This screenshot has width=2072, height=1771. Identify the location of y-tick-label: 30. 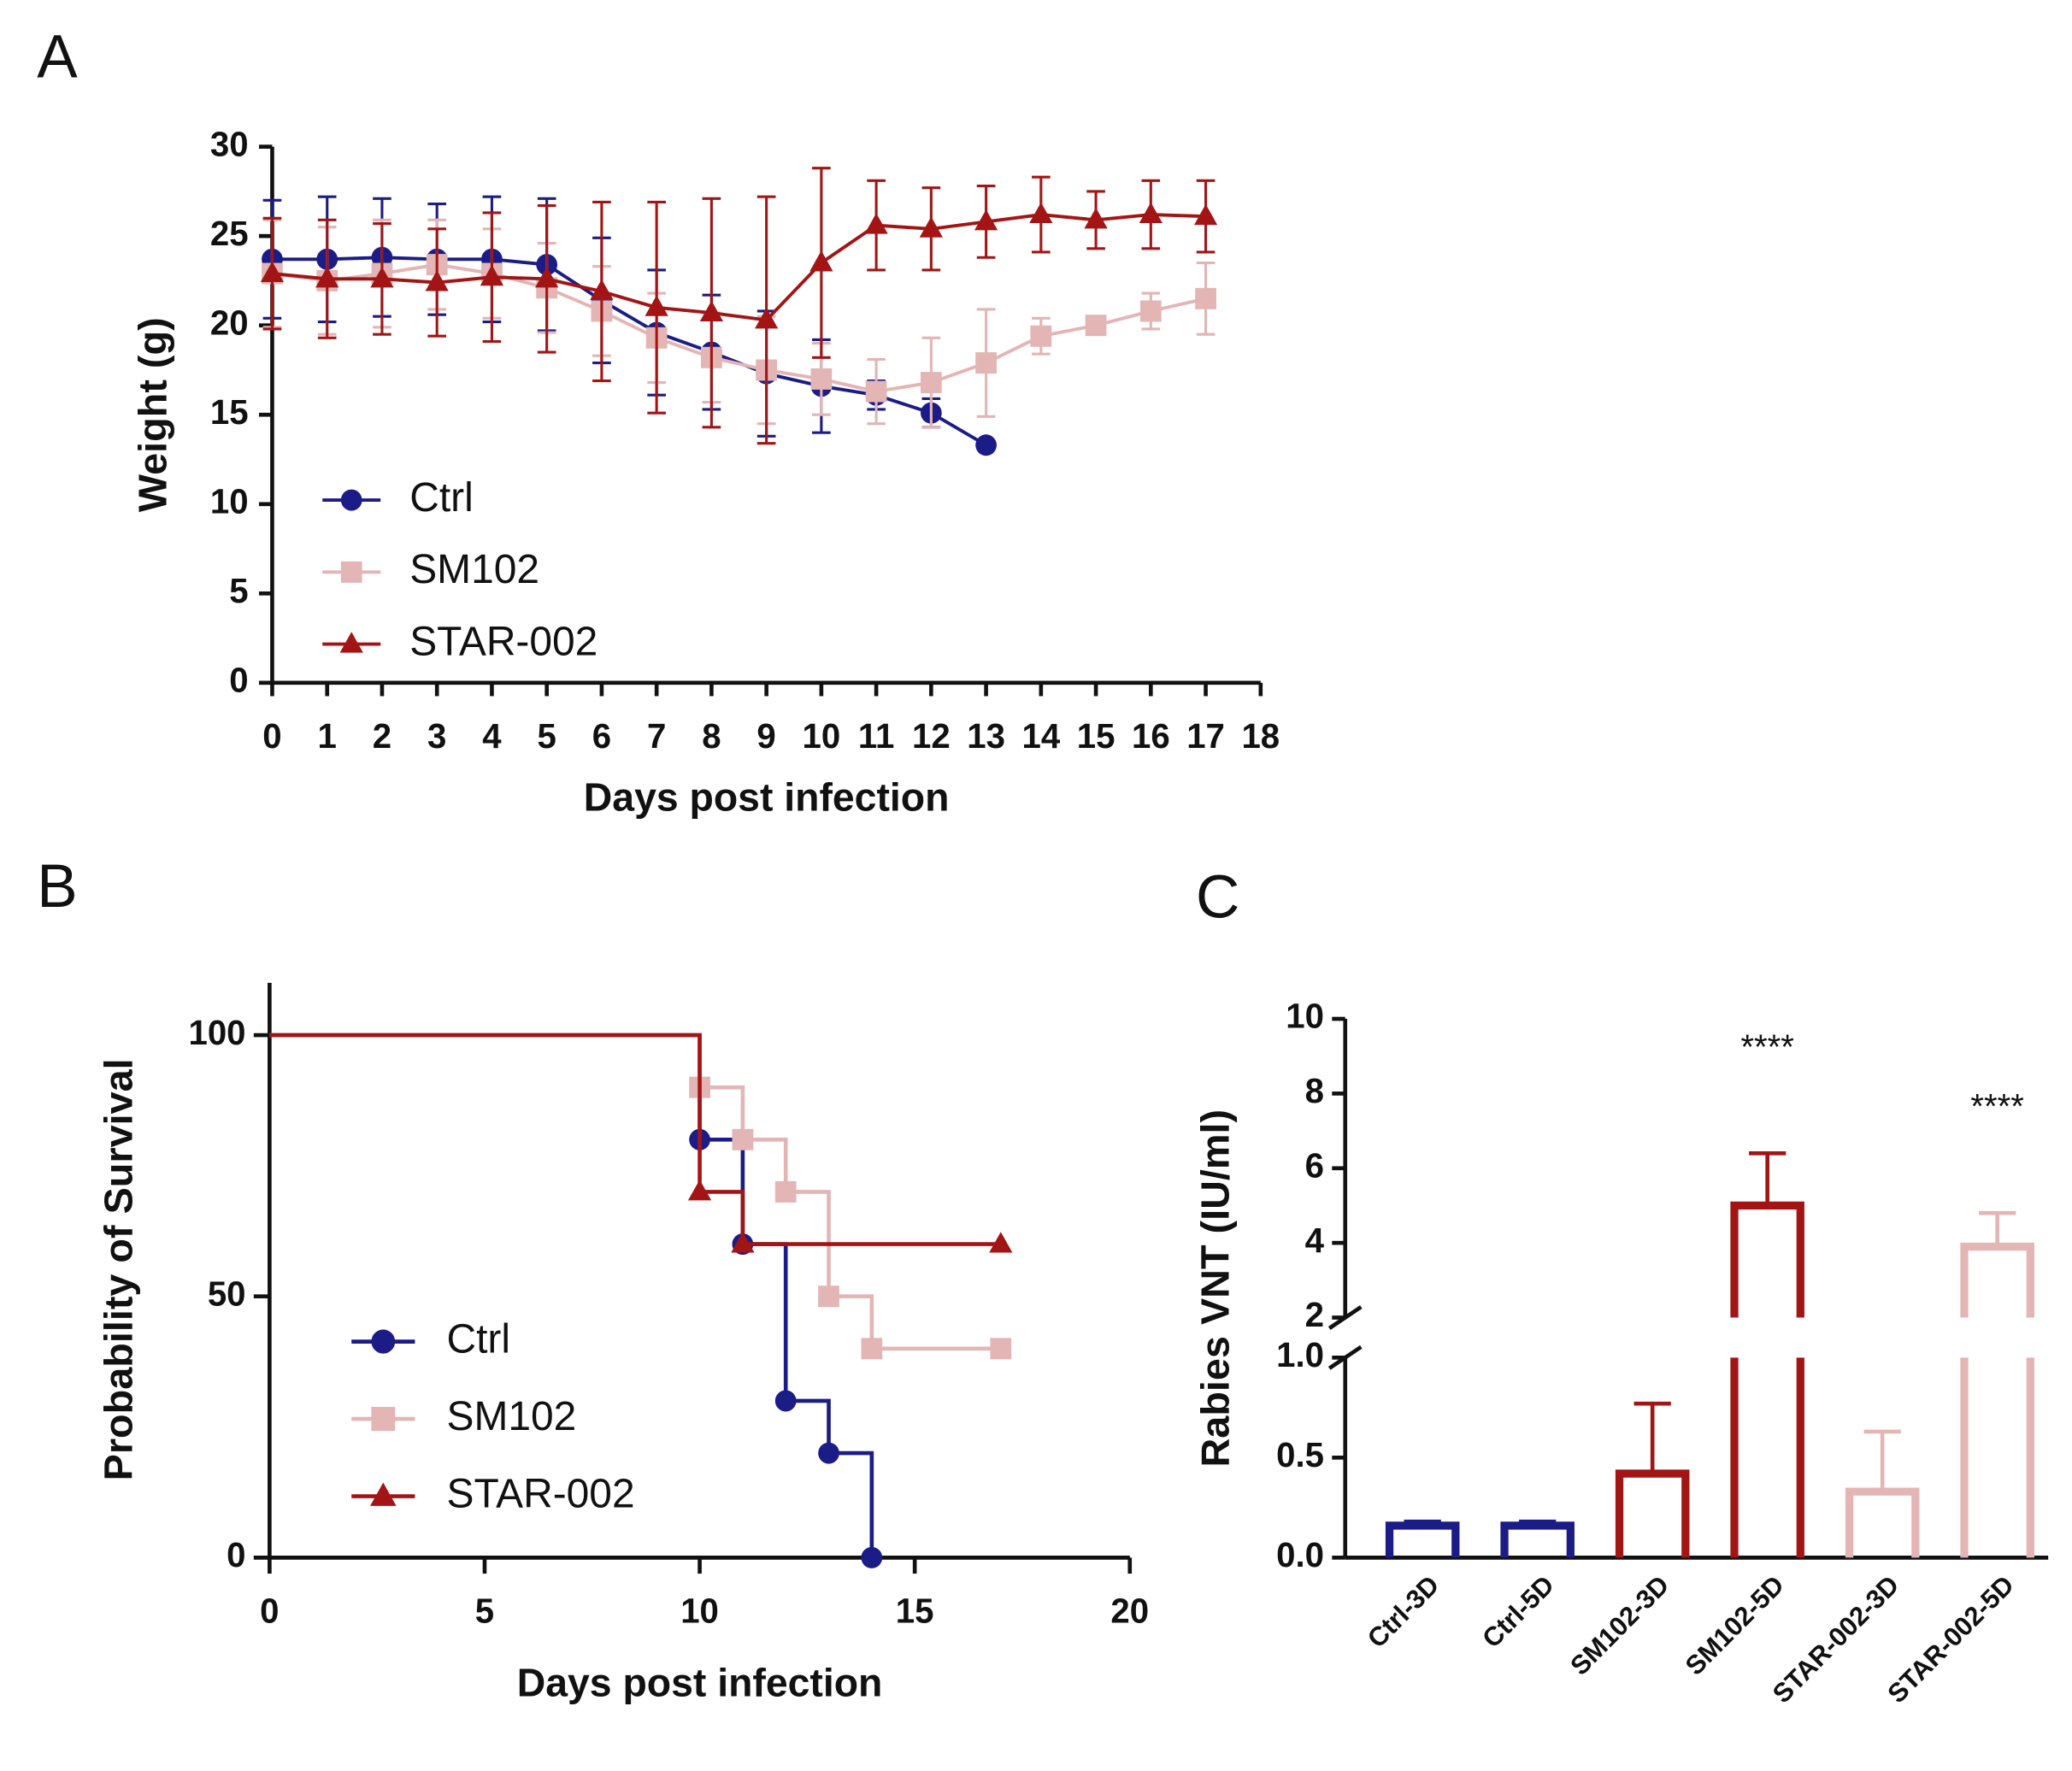
(229, 143).